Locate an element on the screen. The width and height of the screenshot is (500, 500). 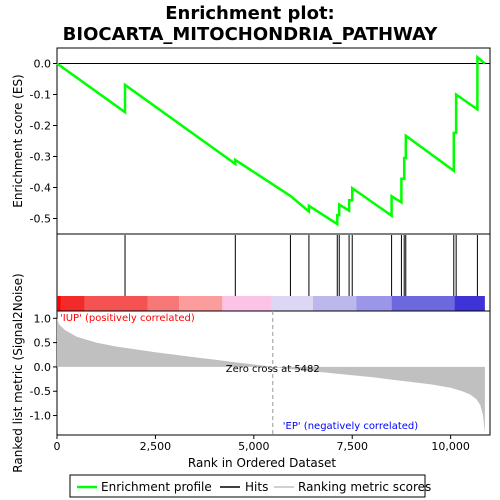
chart-title-line1: Enrichment plot: is located at coordinates (250, 13).